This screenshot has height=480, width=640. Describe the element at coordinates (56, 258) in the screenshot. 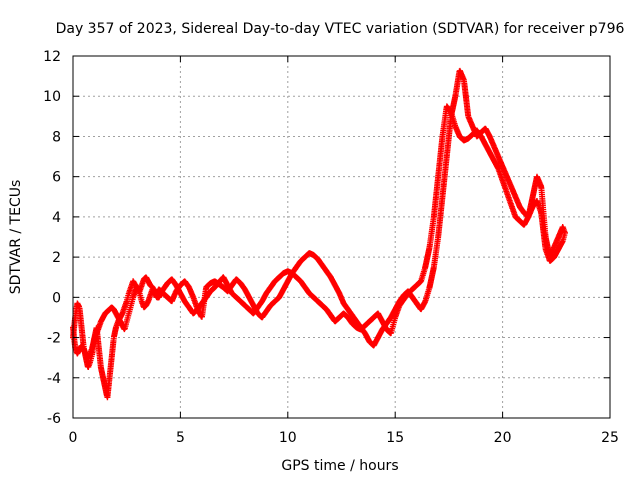

I see `y-tick-label: 2` at that location.